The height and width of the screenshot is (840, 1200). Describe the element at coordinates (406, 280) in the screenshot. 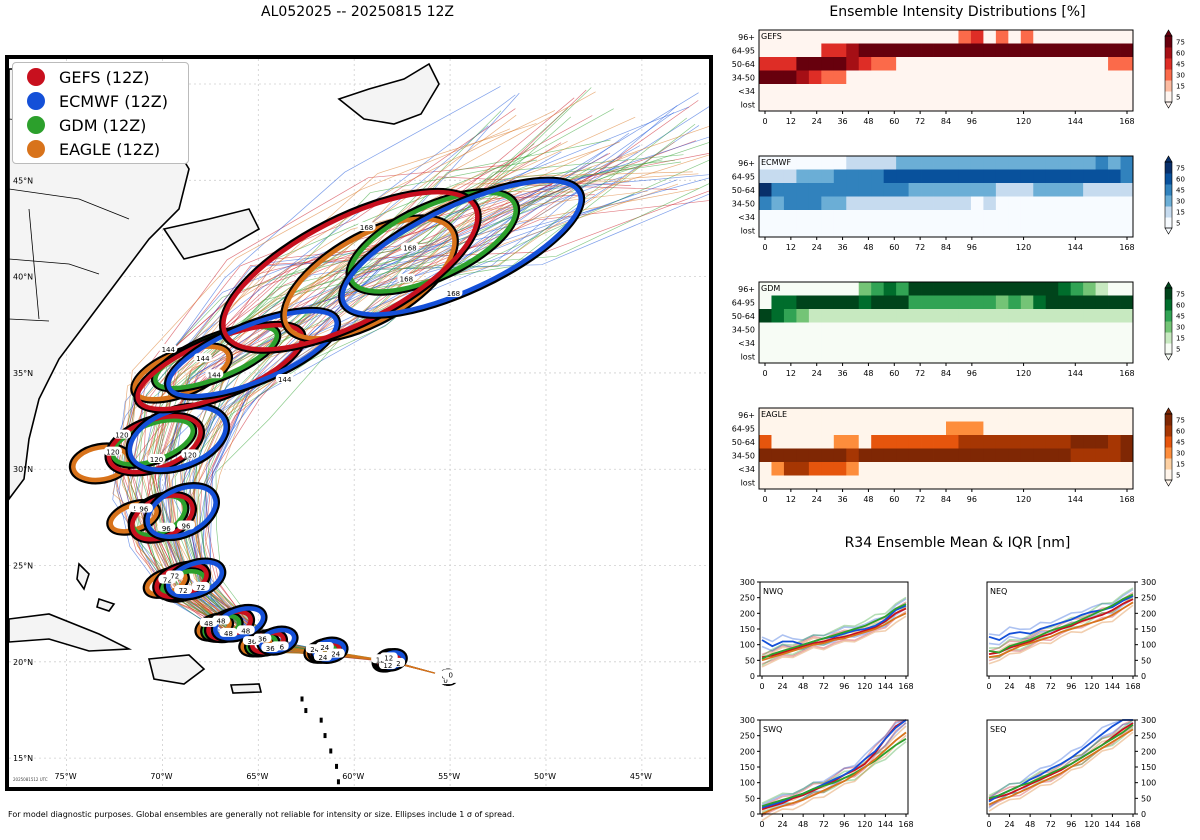

I see `hour-label: 168` at that location.